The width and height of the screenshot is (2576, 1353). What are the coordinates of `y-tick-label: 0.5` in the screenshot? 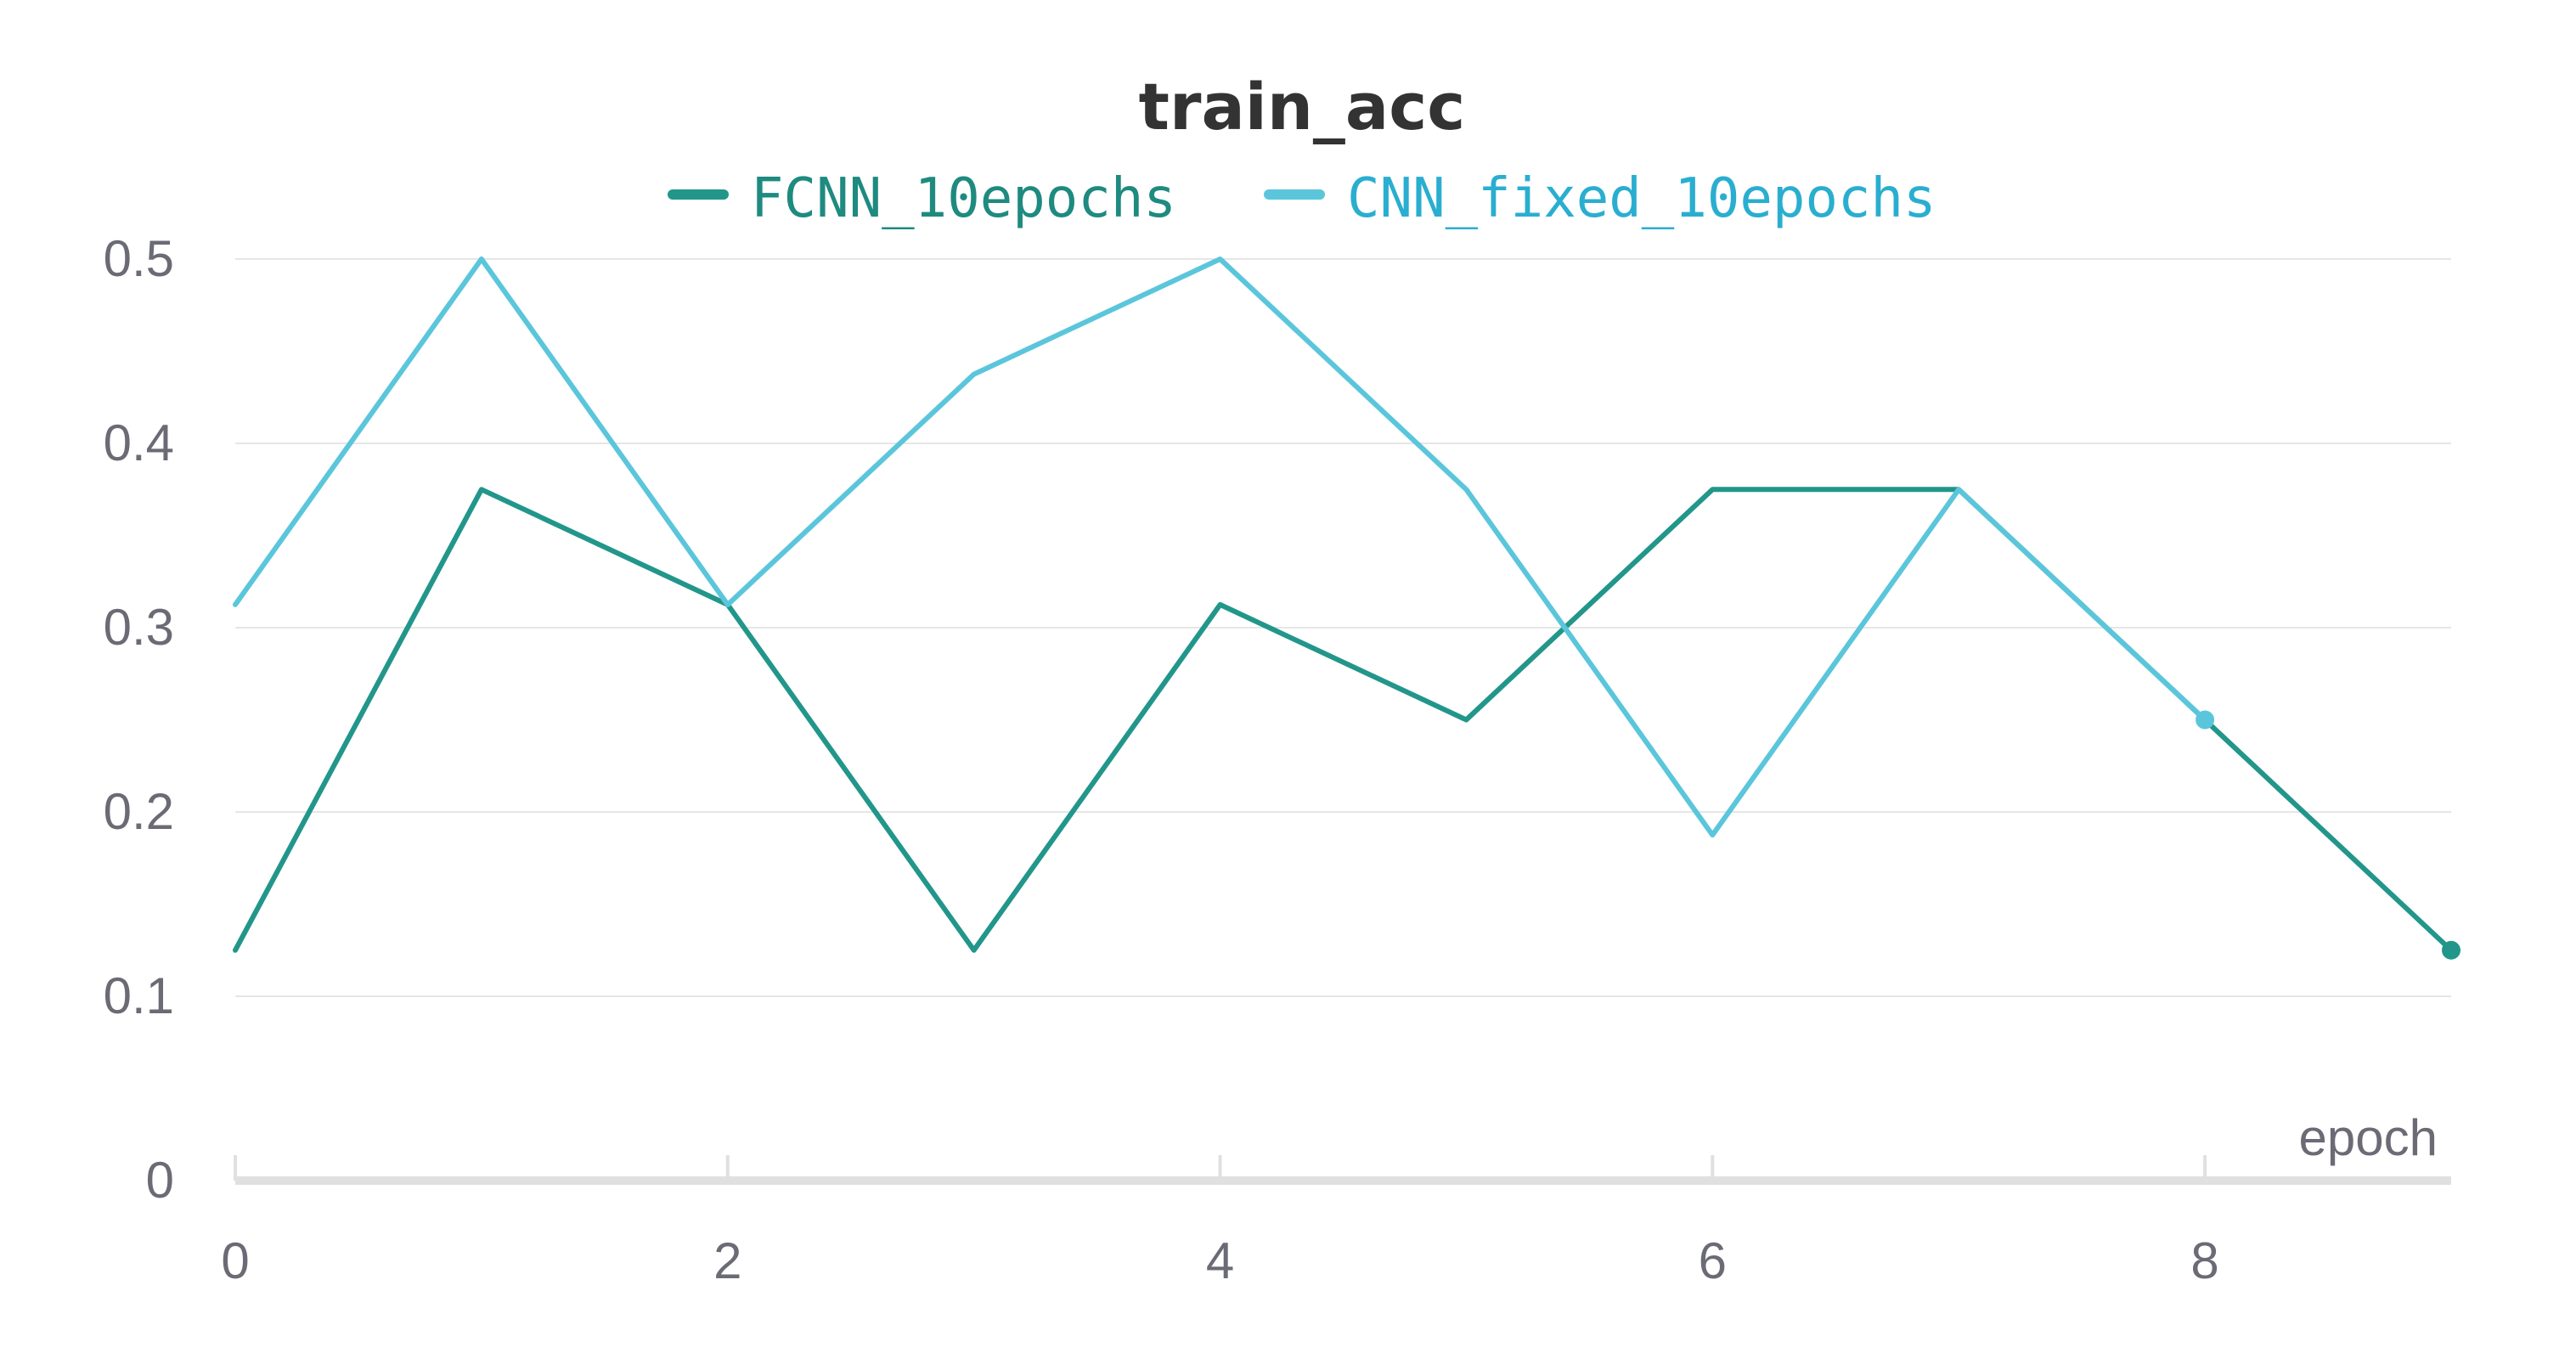 It's located at (139, 258).